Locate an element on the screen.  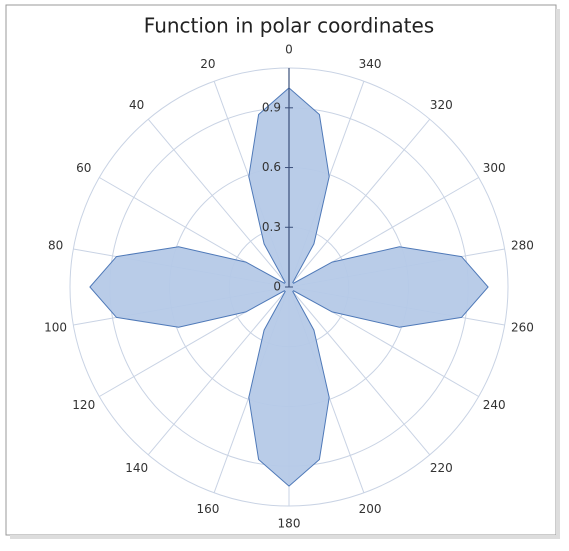
angle-tick-label: 280 is located at coordinates (522, 245).